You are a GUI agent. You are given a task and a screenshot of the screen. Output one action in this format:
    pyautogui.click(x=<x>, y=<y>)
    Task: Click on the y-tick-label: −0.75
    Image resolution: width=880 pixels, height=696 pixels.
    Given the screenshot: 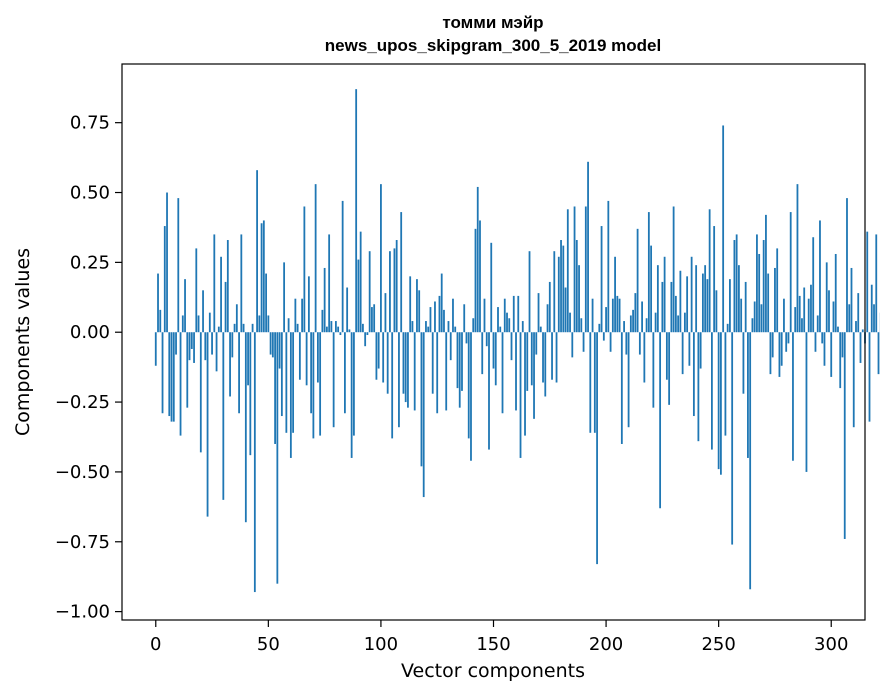 What is the action you would take?
    pyautogui.click(x=82, y=542)
    